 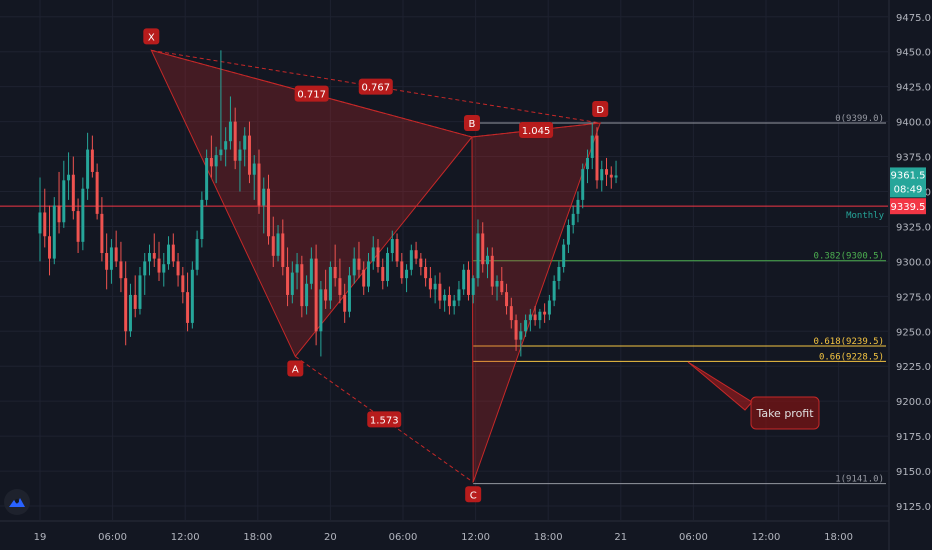 I want to click on point-label: A, so click(x=295, y=369).